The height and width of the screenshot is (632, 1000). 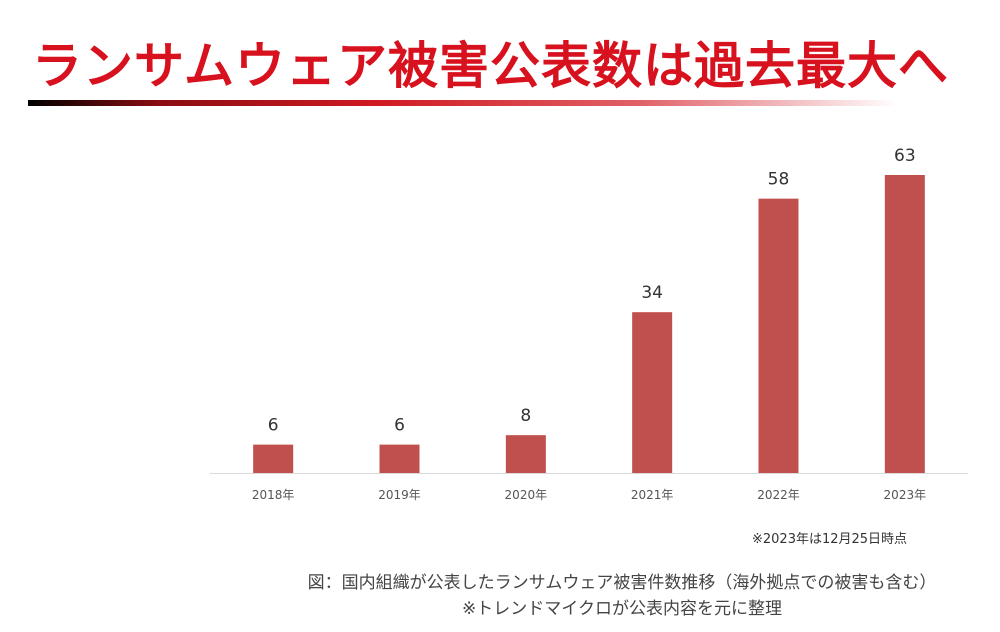 What do you see at coordinates (778, 495) in the screenshot?
I see `x-tick-label: 2022年` at bounding box center [778, 495].